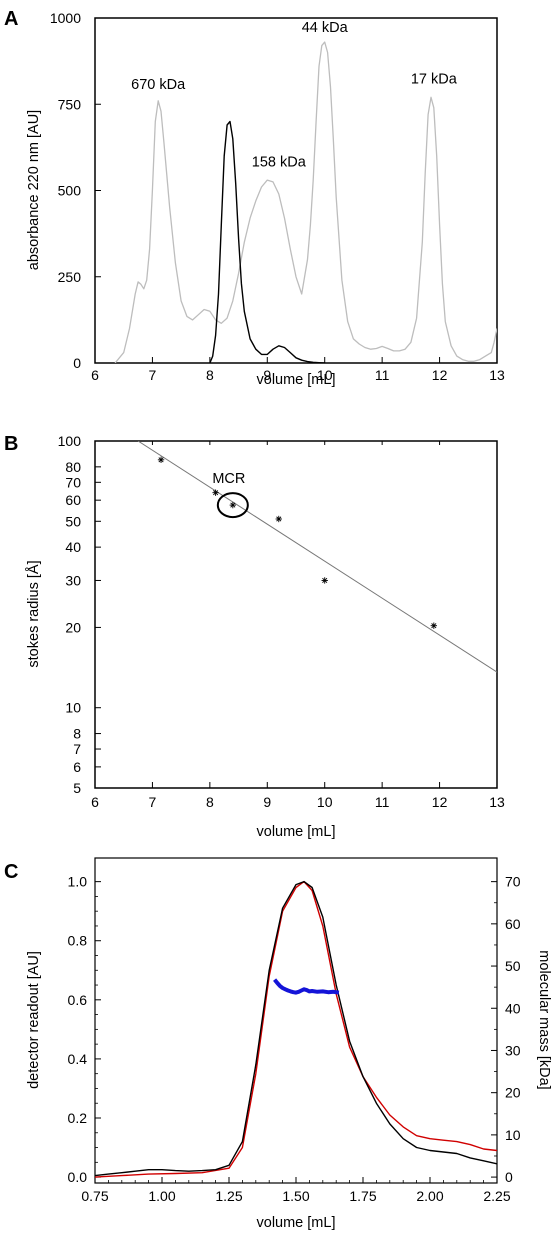  Describe the element at coordinates (77, 734) in the screenshot. I see `panel-b-y-tick-label: 8` at that location.